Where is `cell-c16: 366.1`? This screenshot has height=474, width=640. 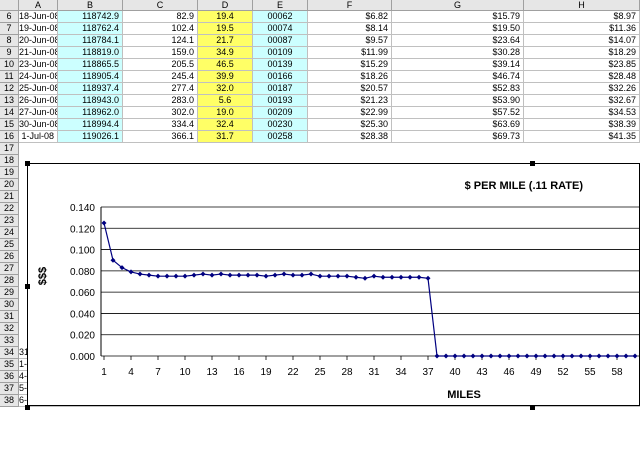 cell-c16: 366.1 is located at coordinates (160, 137).